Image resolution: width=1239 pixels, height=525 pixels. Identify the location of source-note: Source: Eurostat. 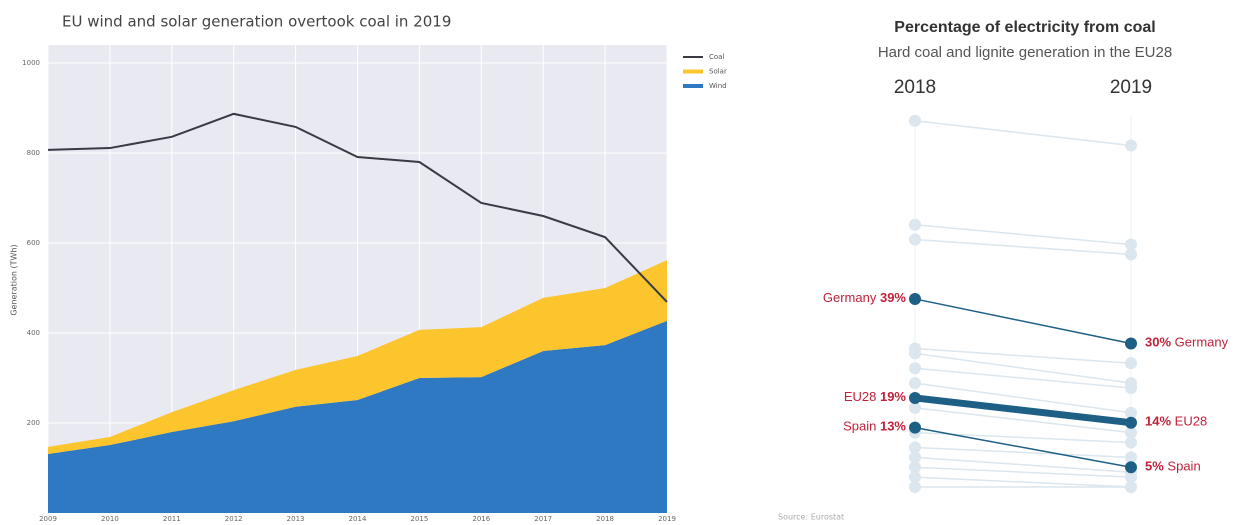
(811, 517).